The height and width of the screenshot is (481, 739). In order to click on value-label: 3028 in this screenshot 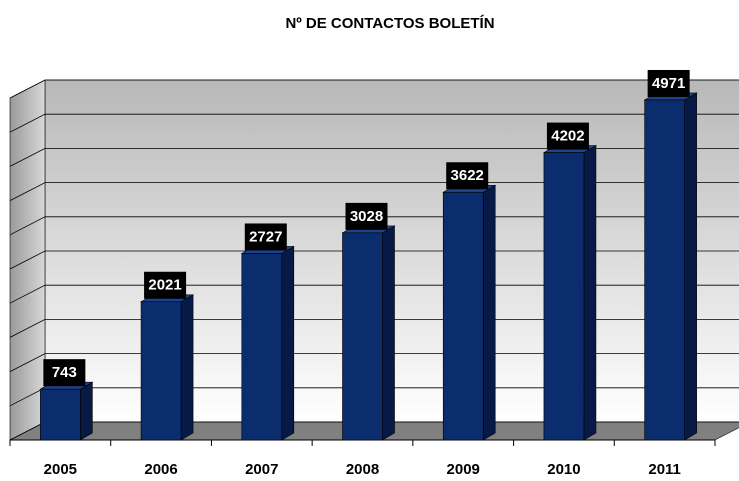, I will do `click(366, 216)`.